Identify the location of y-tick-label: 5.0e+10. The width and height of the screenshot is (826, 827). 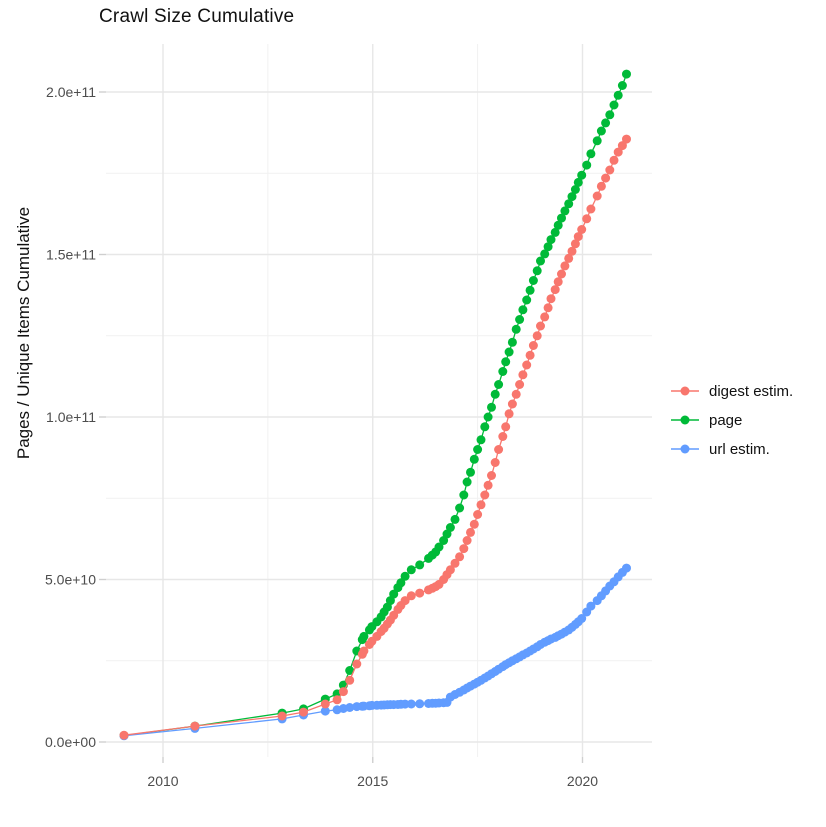
(70, 580).